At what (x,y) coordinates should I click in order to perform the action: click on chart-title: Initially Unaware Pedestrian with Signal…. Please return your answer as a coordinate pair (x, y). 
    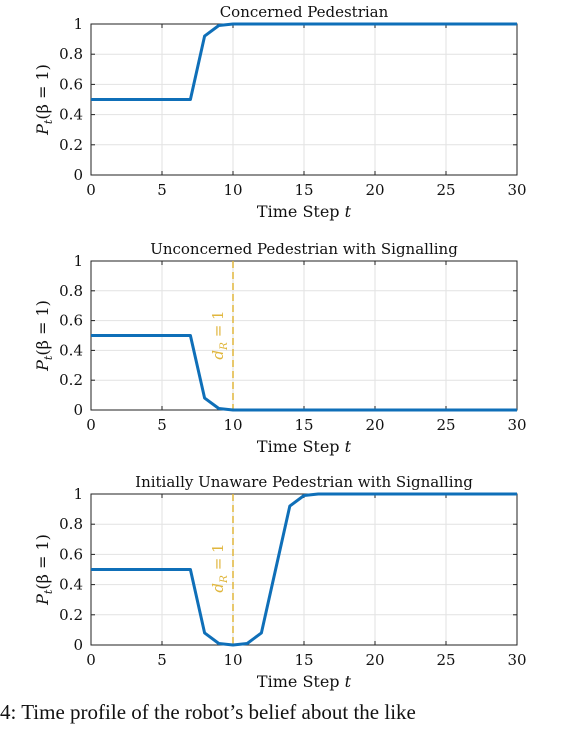
    Looking at the image, I should click on (304, 482).